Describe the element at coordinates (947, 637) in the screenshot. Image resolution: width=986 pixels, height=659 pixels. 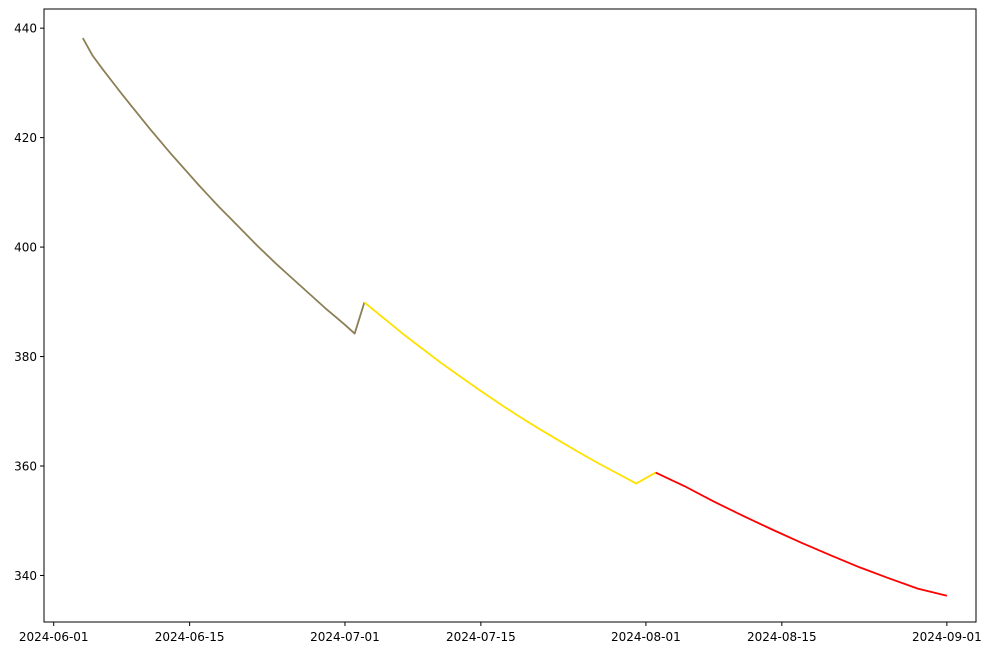
I see `x-tick-label: 2024-09-01` at that location.